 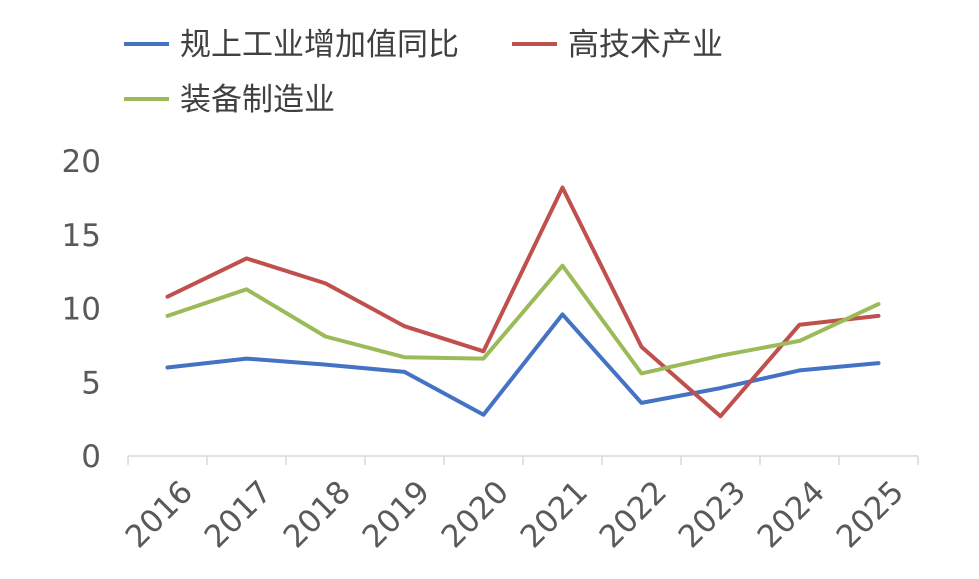 I want to click on y-tick-label: 5, so click(x=91, y=383).